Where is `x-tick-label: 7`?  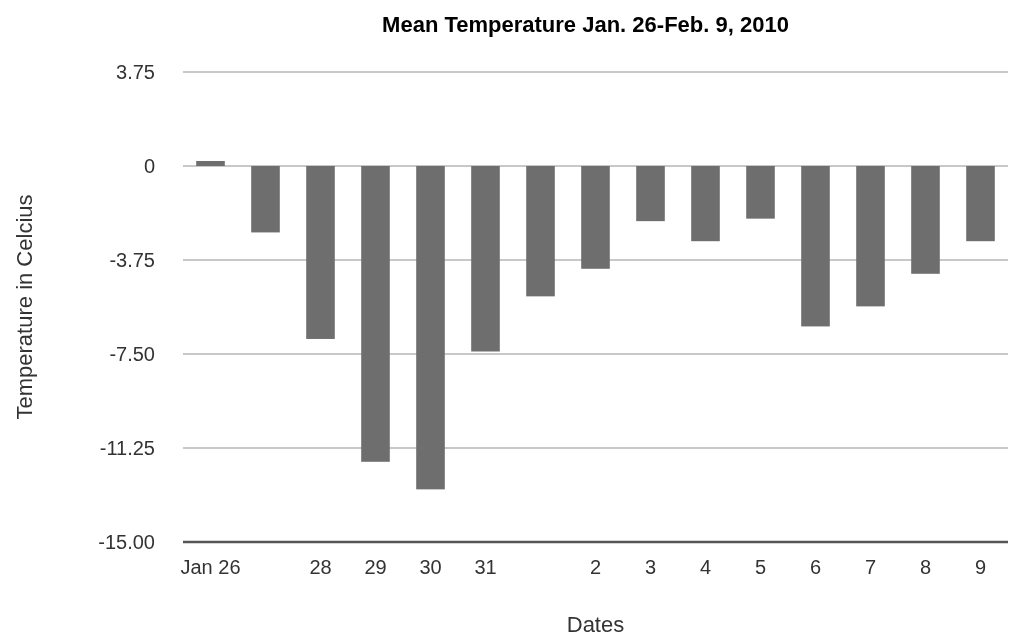
x-tick-label: 7 is located at coordinates (870, 567).